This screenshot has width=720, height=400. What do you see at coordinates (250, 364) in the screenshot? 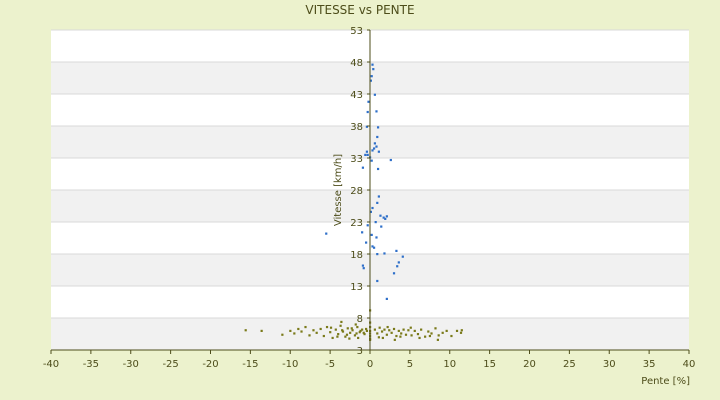
I see `x-tick-label: -15` at bounding box center [250, 364].